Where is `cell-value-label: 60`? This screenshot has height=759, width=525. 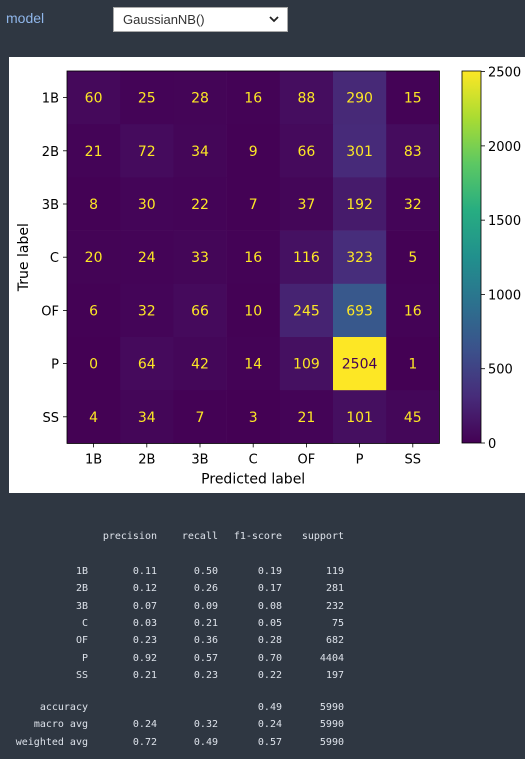
cell-value-label: 60 is located at coordinates (94, 99).